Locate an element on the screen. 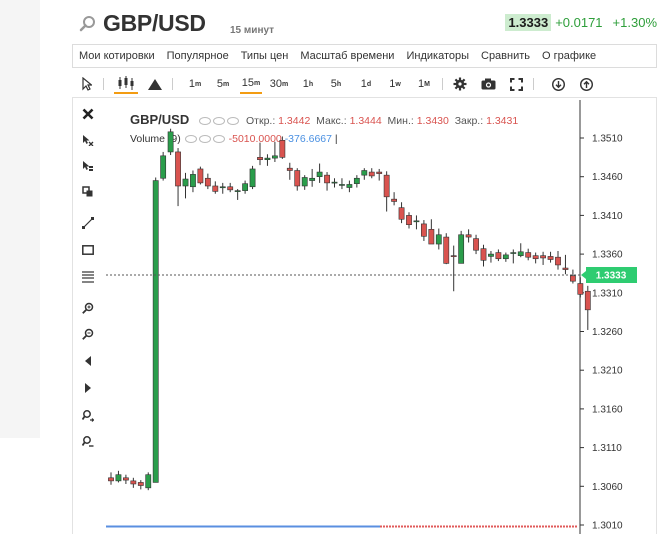 The width and height of the screenshot is (665, 534). menu-price-types: Типы цен is located at coordinates (264, 56).